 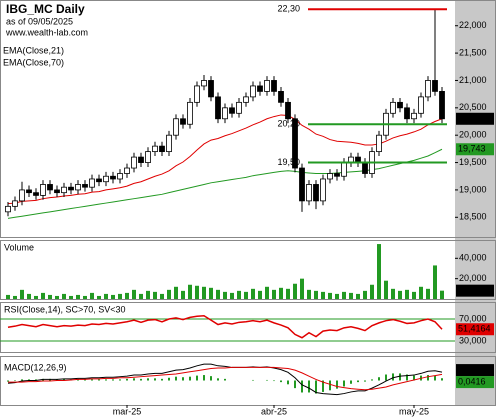 I want to click on level-label: 19,50, so click(x=288, y=162).